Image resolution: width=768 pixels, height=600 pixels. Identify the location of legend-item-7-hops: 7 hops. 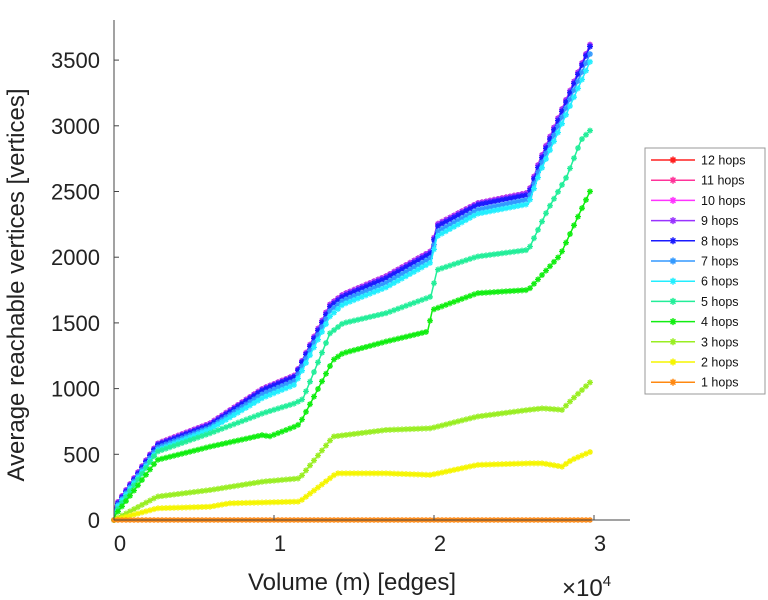
(695, 262).